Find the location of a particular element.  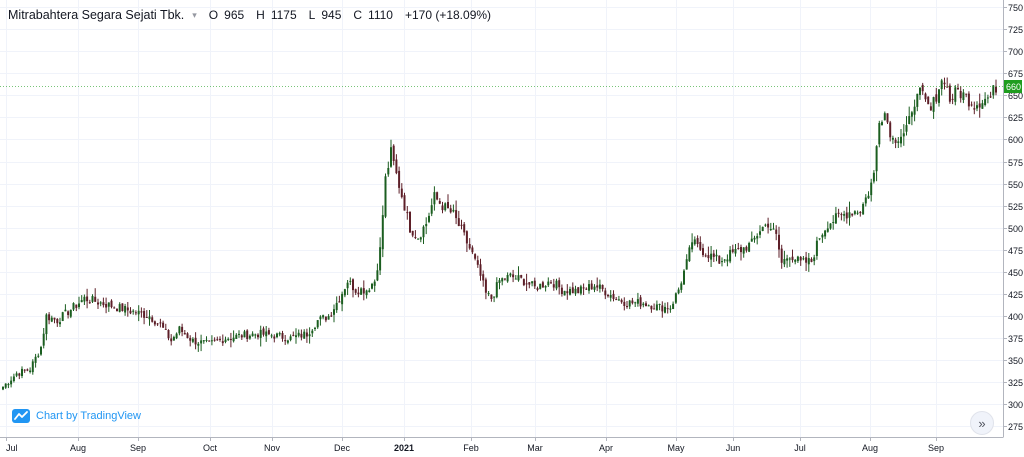

time-tick-label: Jun is located at coordinates (733, 448).